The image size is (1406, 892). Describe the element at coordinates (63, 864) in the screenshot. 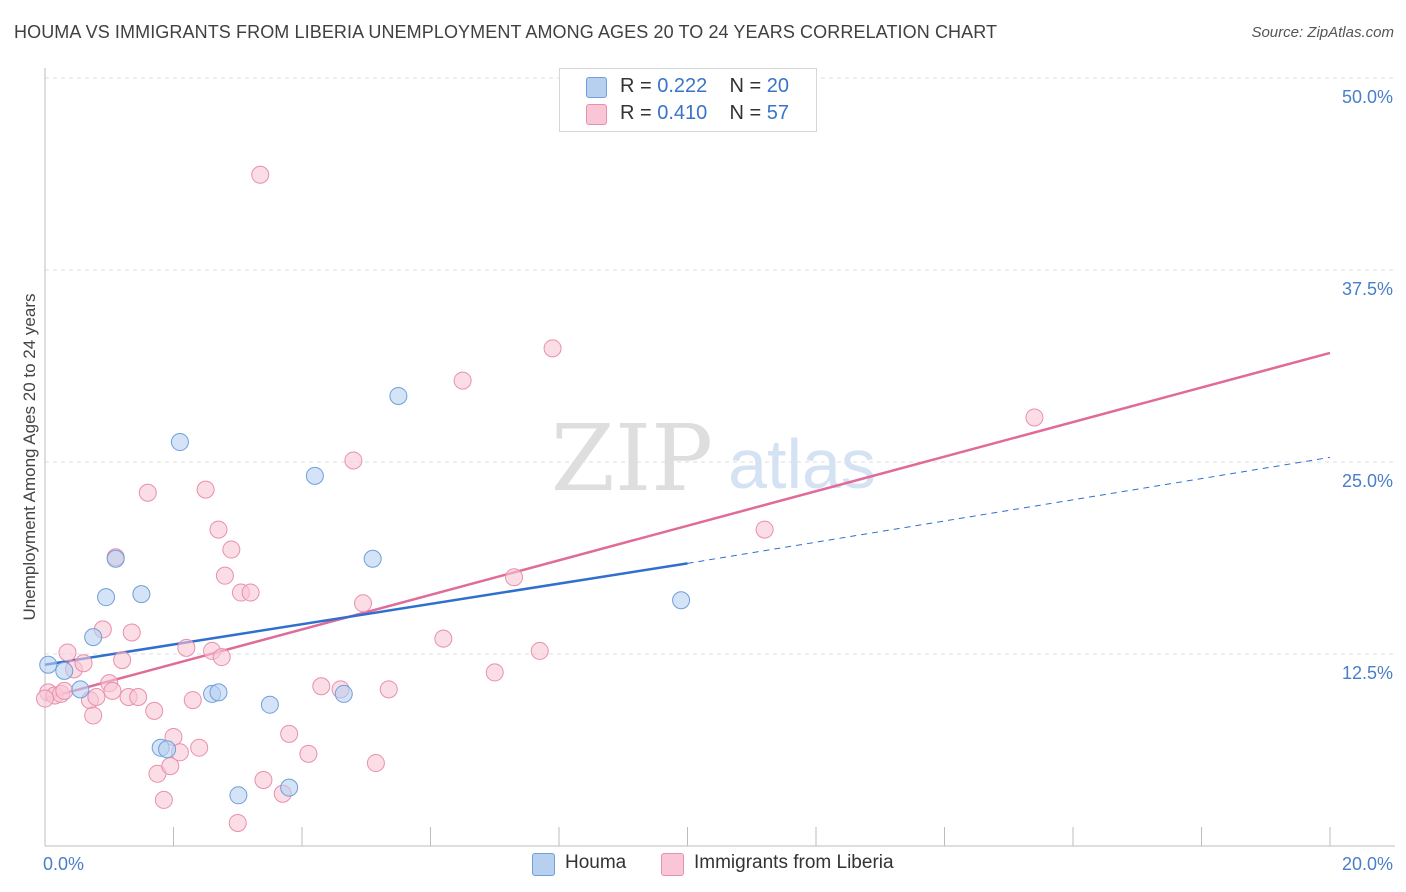

I see `x-tick-label: 0.0%` at that location.